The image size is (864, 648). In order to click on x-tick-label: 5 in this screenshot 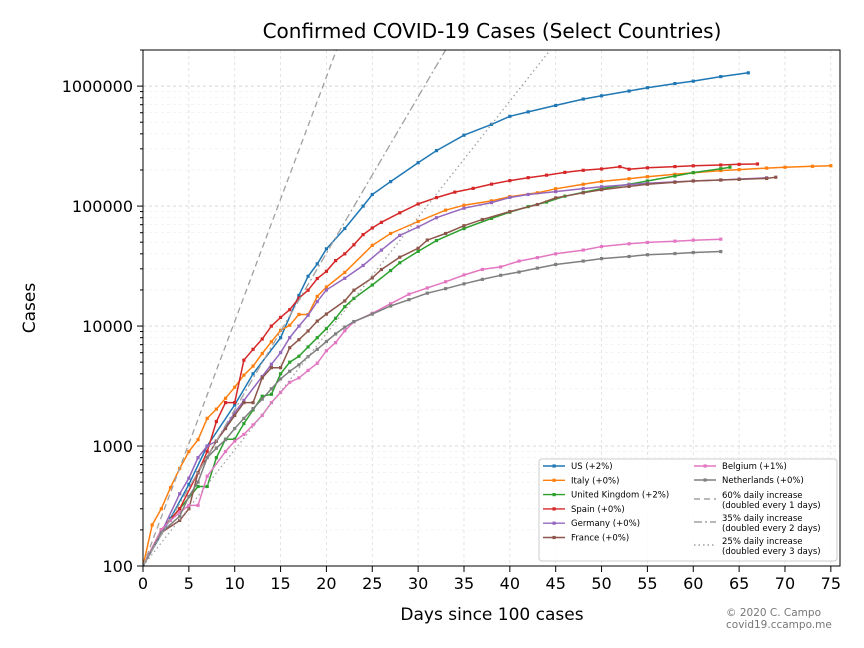, I will do `click(189, 583)`.